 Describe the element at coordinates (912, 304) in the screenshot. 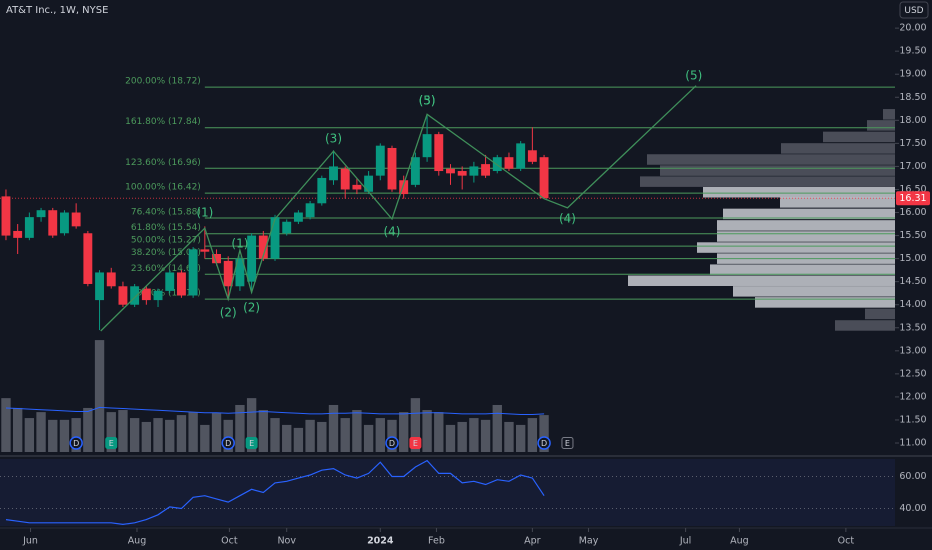

I see `y-tick-label: 14.00` at that location.